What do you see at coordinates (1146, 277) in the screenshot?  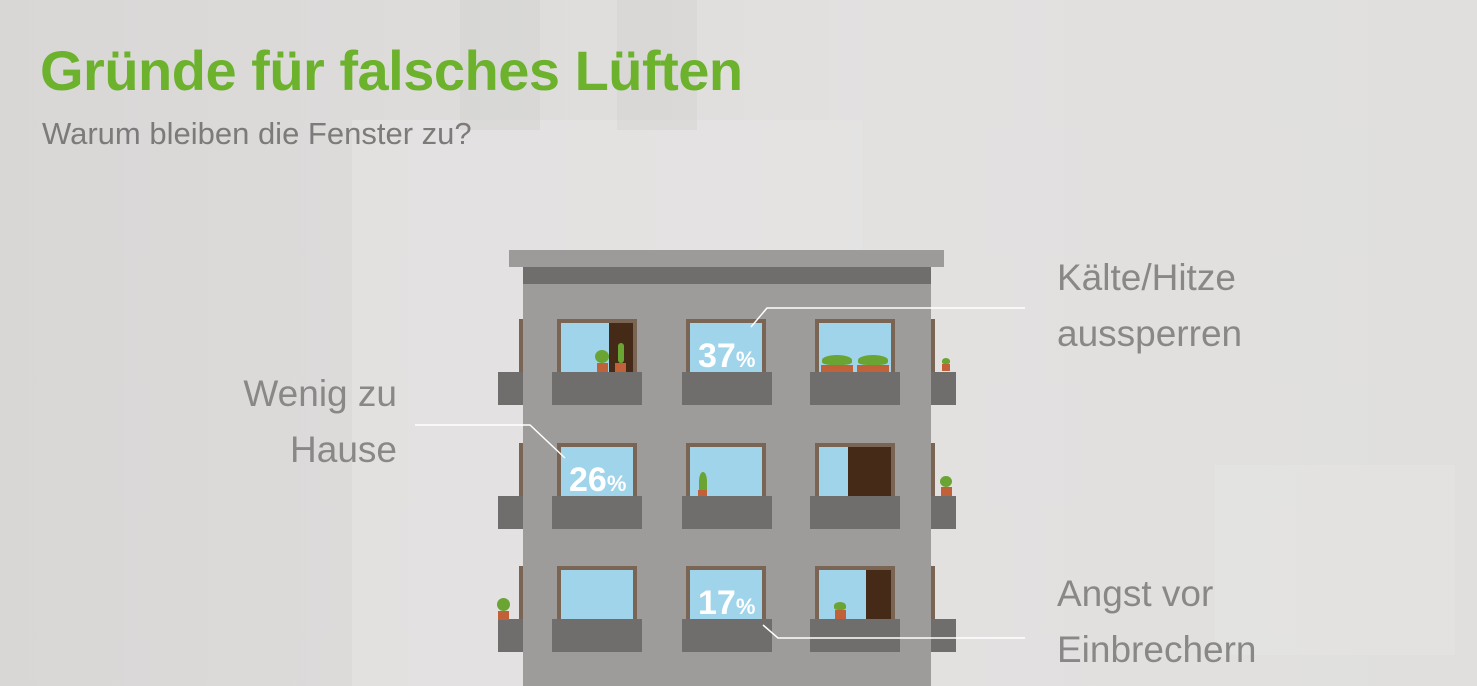 I see `label-line: Kälte/Hitze` at bounding box center [1146, 277].